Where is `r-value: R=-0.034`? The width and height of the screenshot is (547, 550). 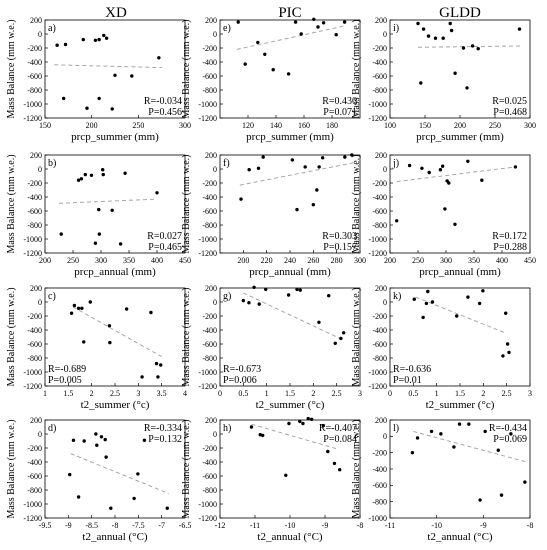
r-value: R=-0.034 is located at coordinates (163, 101).